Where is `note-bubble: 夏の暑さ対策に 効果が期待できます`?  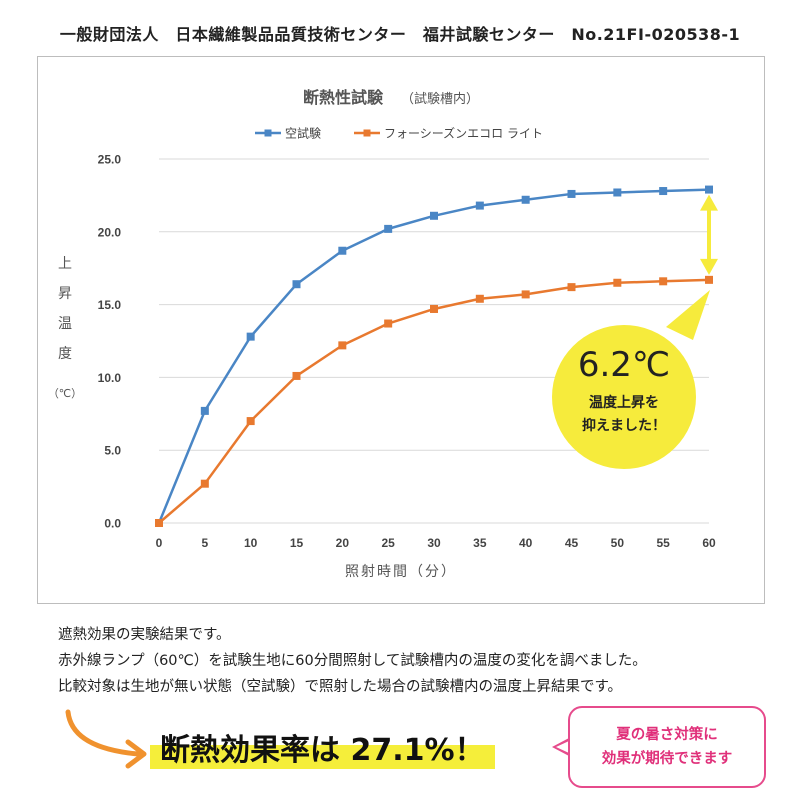
note-bubble: 夏の暑さ対策に 効果が期待できます is located at coordinates (667, 747).